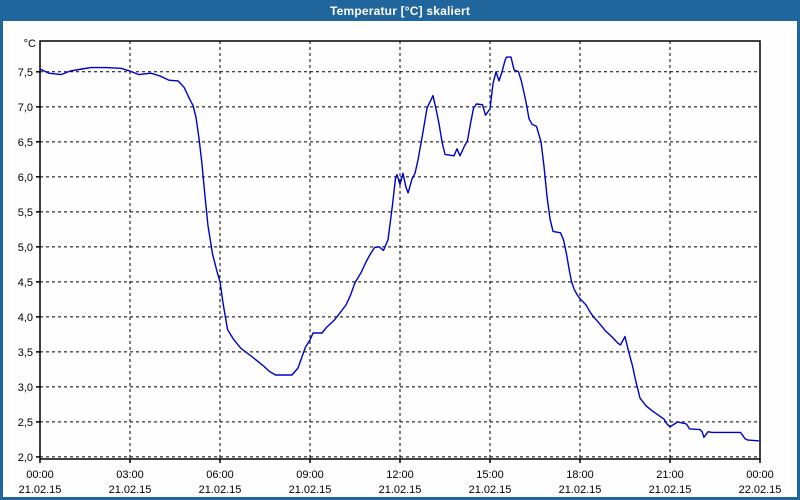  Describe the element at coordinates (130, 475) in the screenshot. I see `x-tick-time-label: 03:00` at that location.